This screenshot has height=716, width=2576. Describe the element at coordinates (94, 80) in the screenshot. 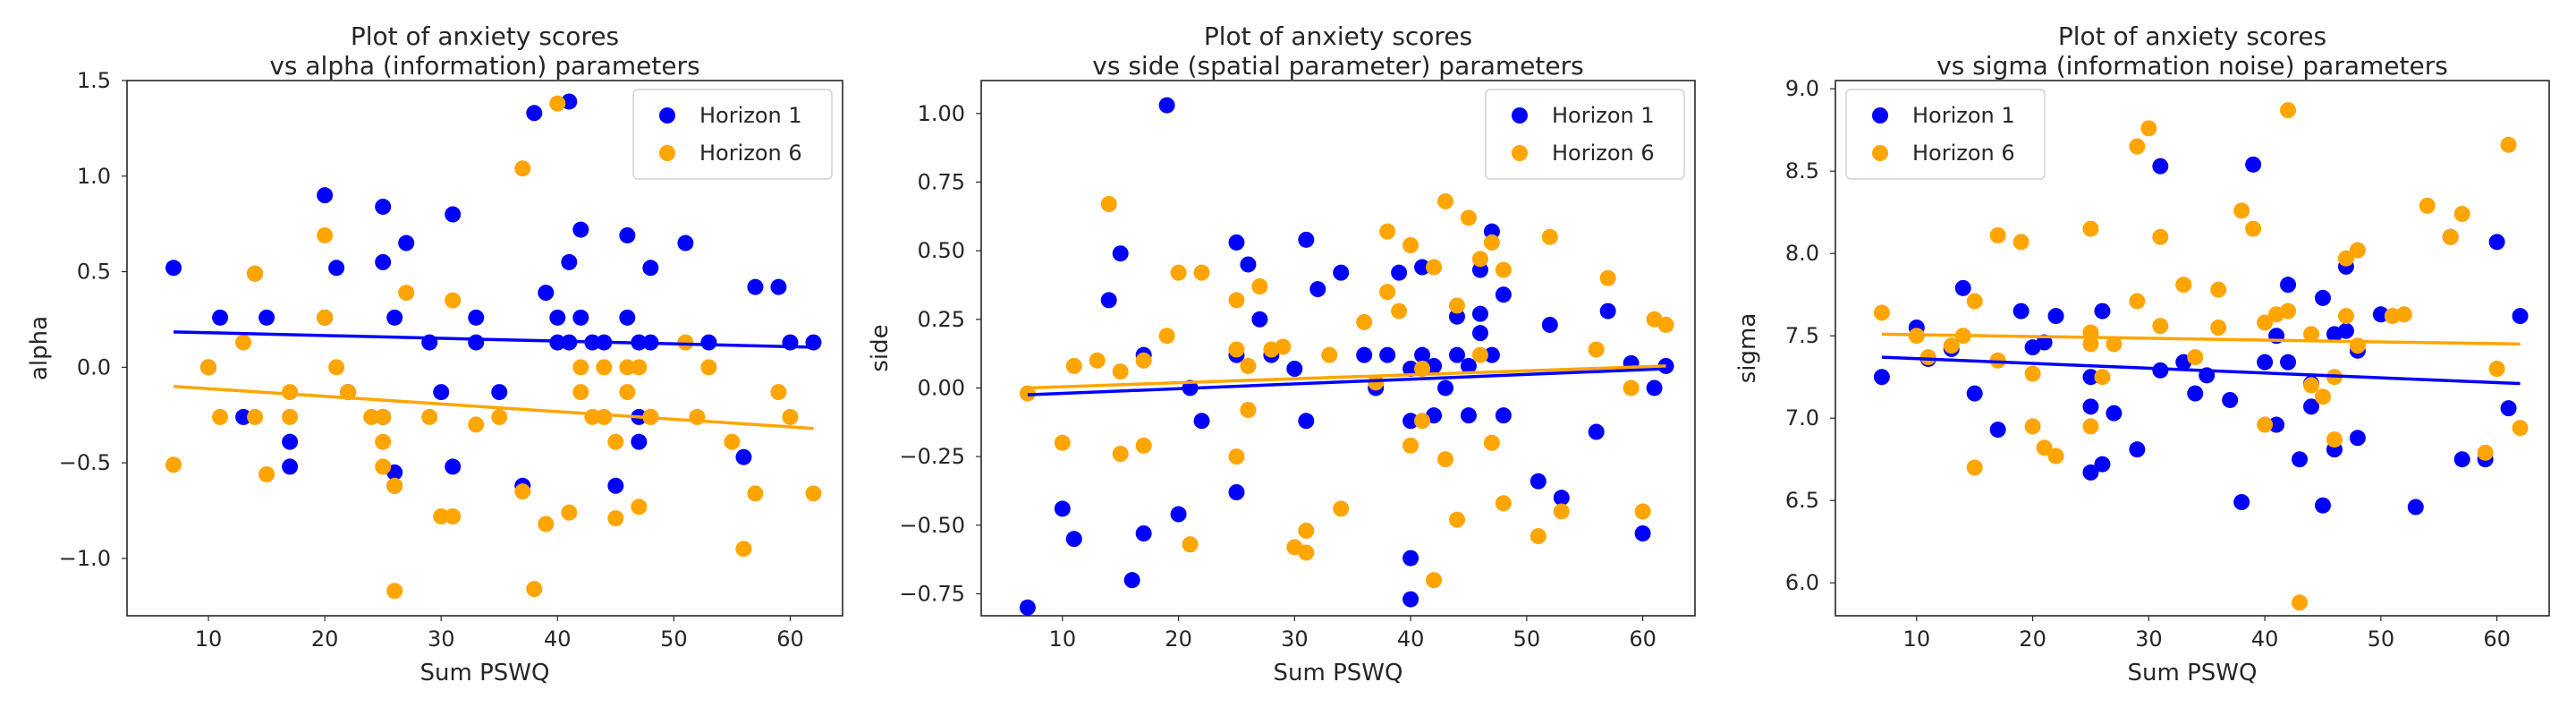

I see `y-tick-label: 1.5` at that location.